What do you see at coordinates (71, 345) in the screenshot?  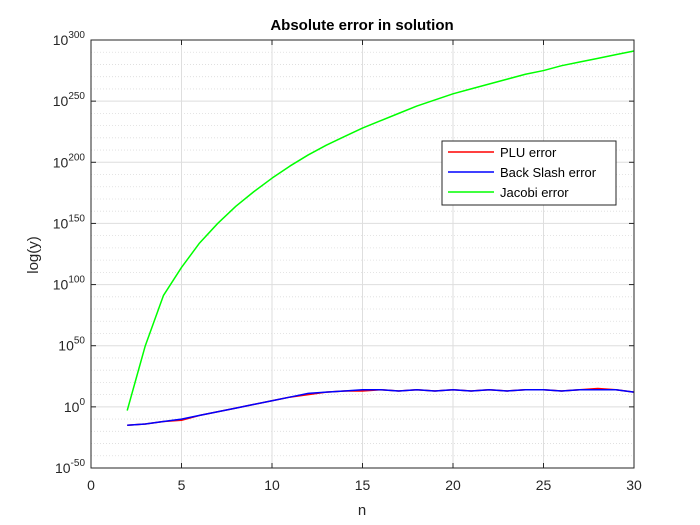 I see `y-tick-label: 1050` at bounding box center [71, 345].